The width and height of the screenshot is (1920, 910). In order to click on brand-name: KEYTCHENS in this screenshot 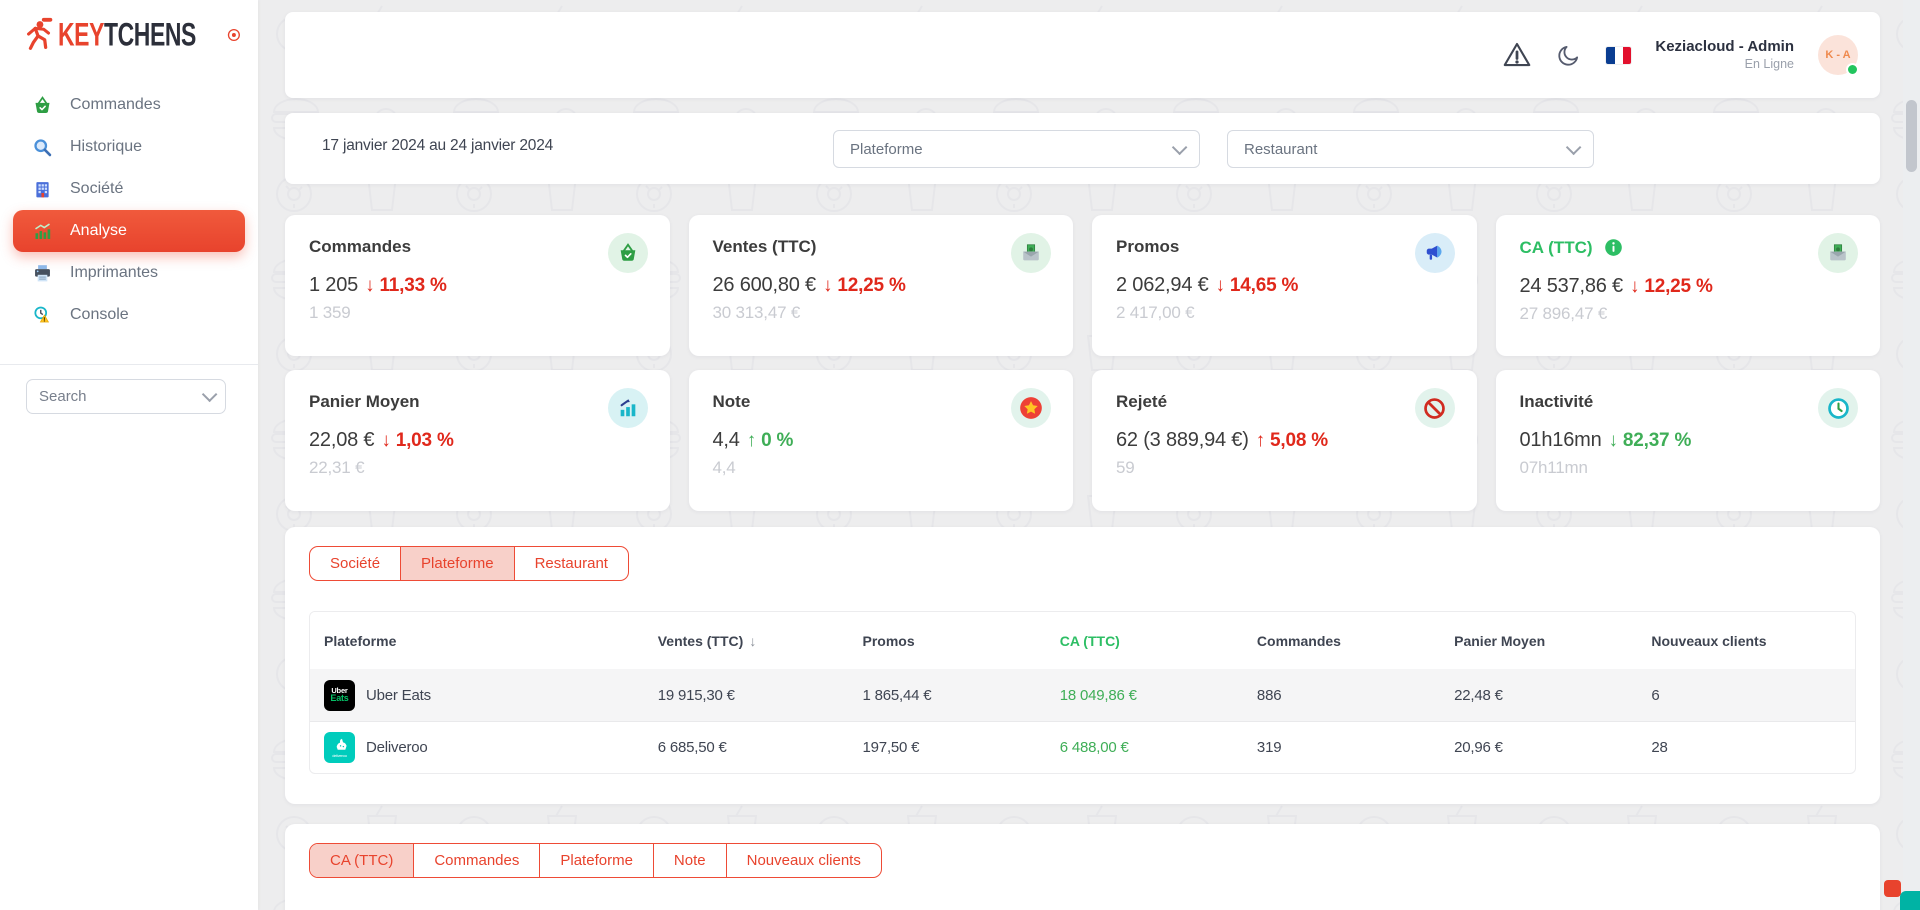, I will do `click(127, 34)`.